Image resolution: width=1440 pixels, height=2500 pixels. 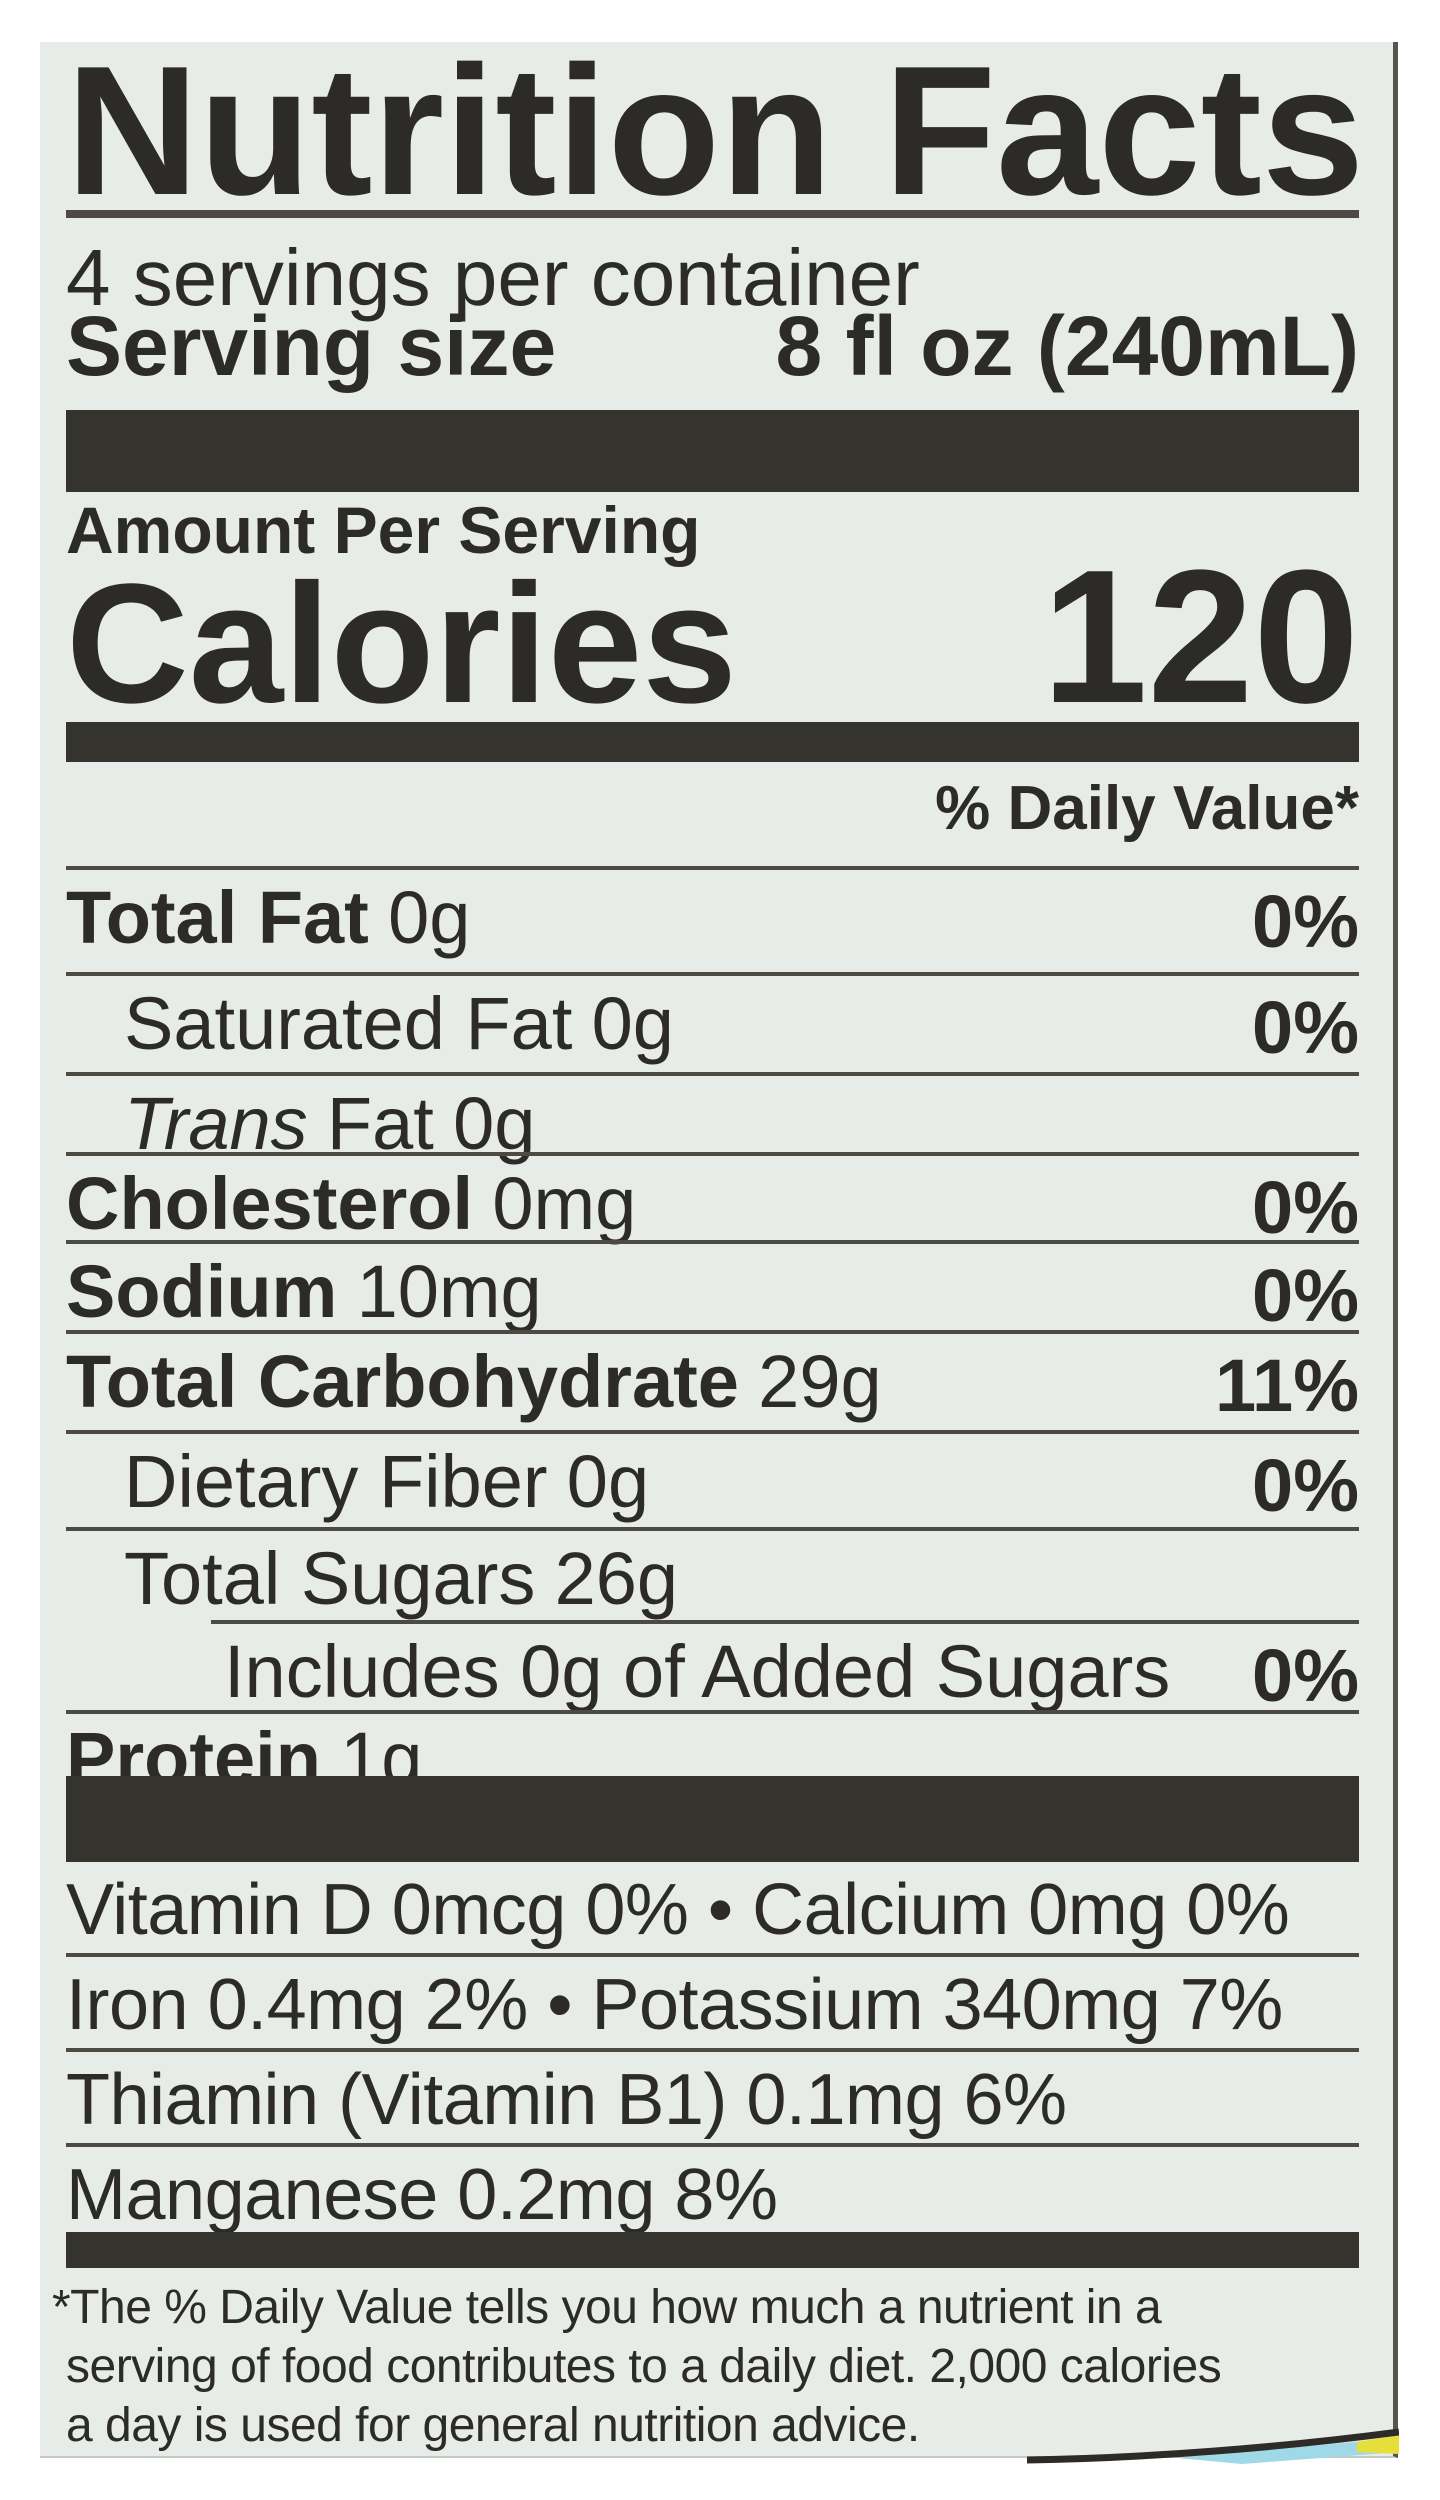 What do you see at coordinates (311, 346) in the screenshot?
I see `serving-size-label: Serving size` at bounding box center [311, 346].